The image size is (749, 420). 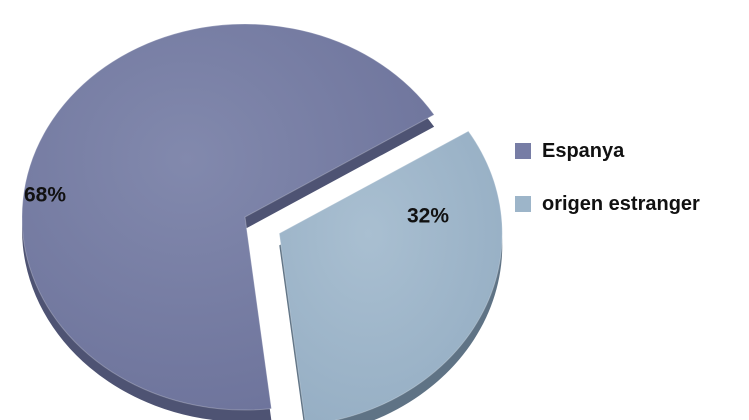 What do you see at coordinates (583, 150) in the screenshot?
I see `legend-label-espanya: Espanya` at bounding box center [583, 150].